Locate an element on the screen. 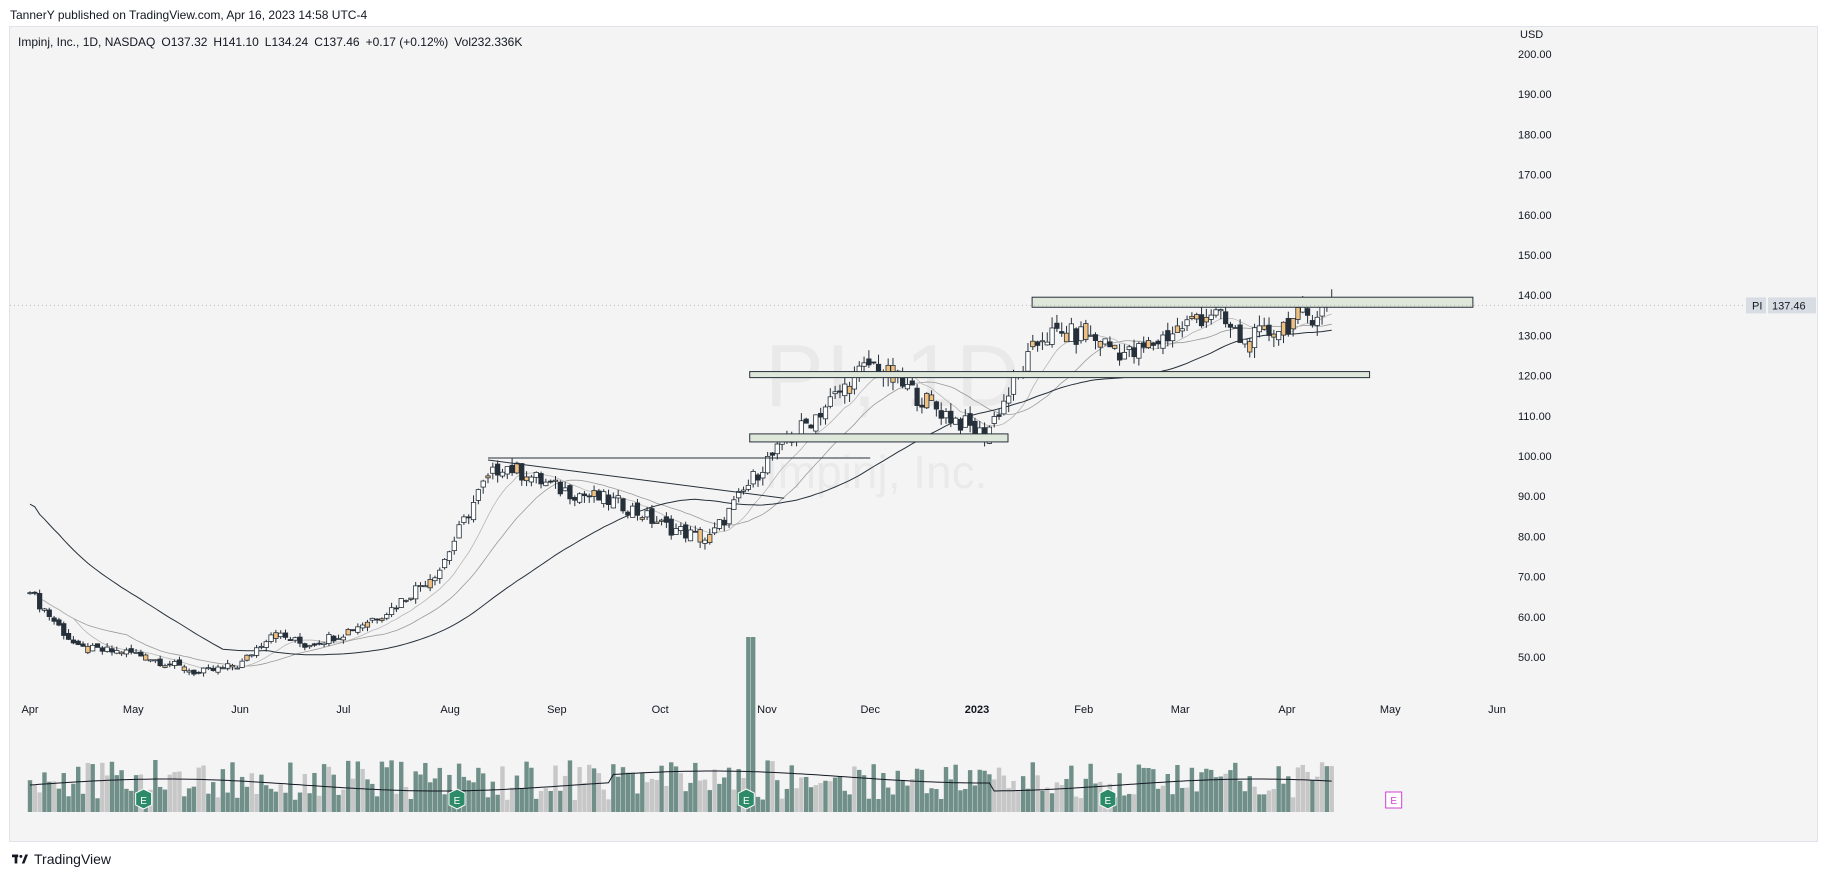 The width and height of the screenshot is (1834, 877). symbol-name: Impinj, Inc., 1D, NASDAQ is located at coordinates (87, 42).